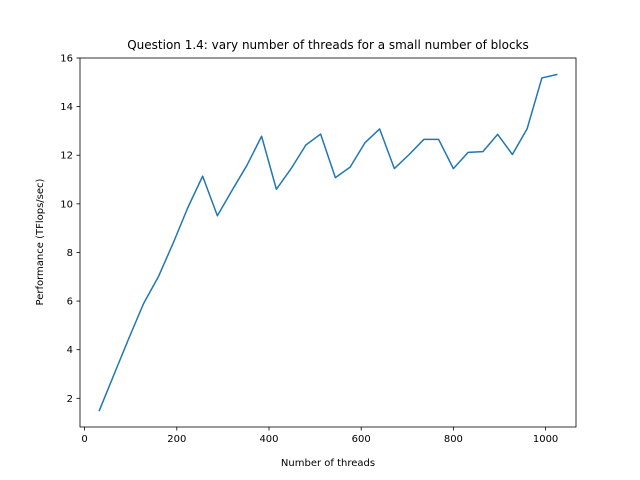 The height and width of the screenshot is (480, 640). What do you see at coordinates (176, 439) in the screenshot?
I see `x-tick-label: 200` at bounding box center [176, 439].